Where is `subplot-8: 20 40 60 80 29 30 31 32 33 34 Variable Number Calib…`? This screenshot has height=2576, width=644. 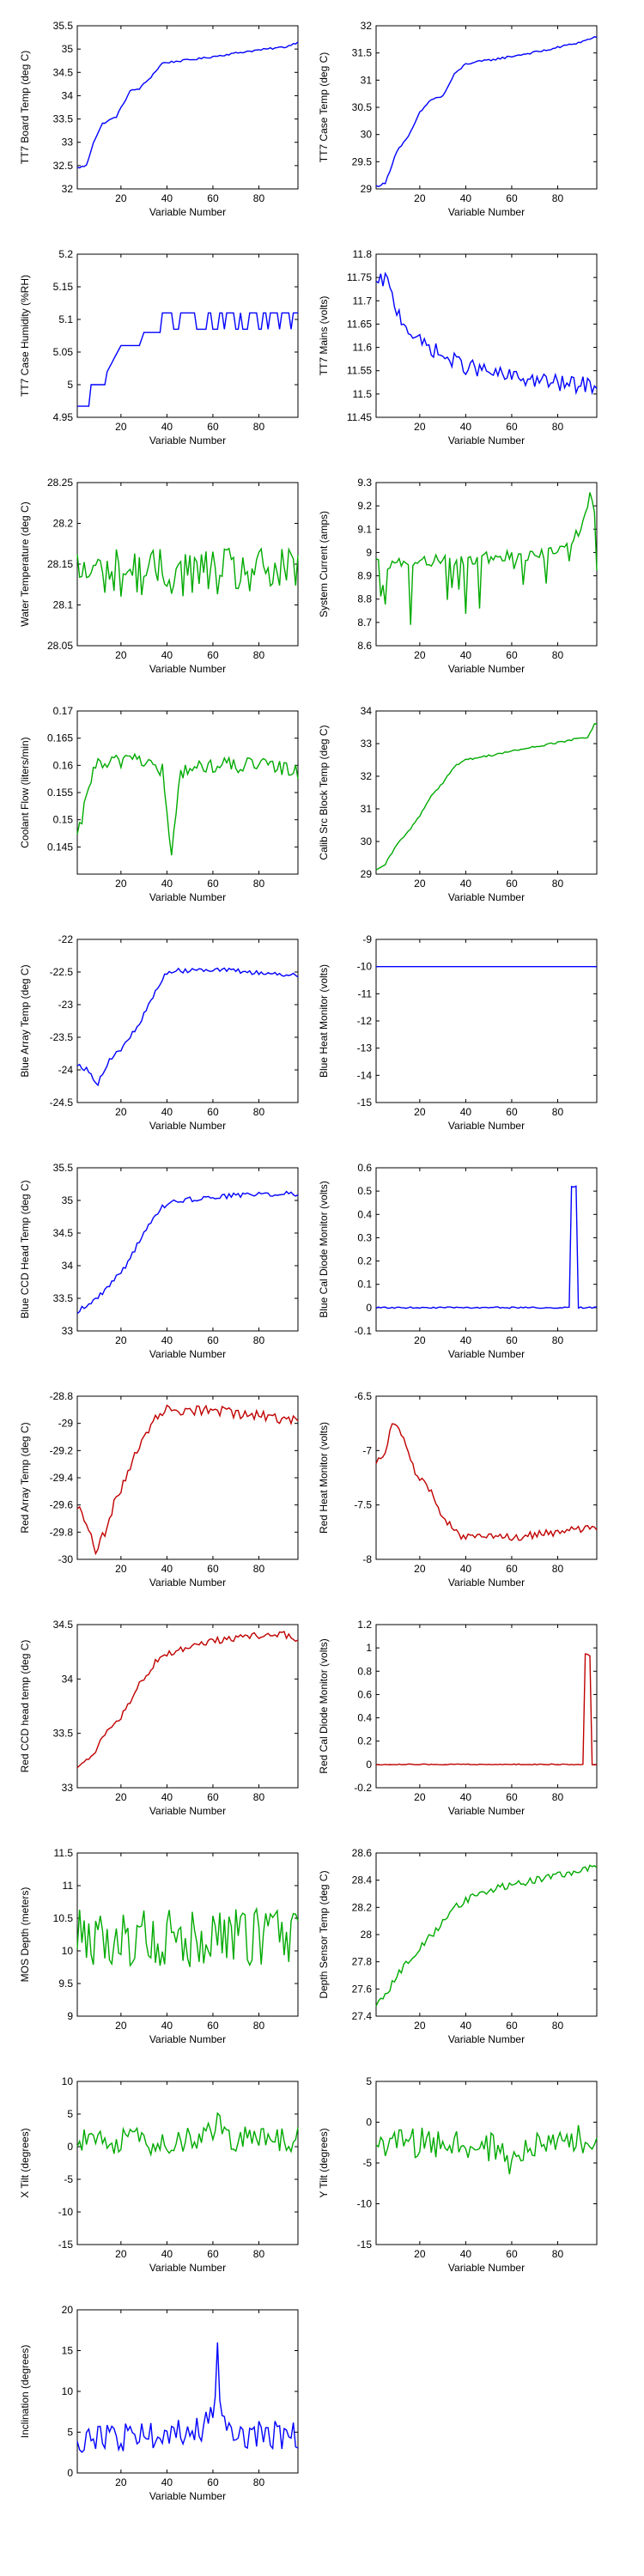 subplot-8: 20 40 60 80 29 30 31 32 33 34 Variable Number Calib… is located at coordinates (458, 804).